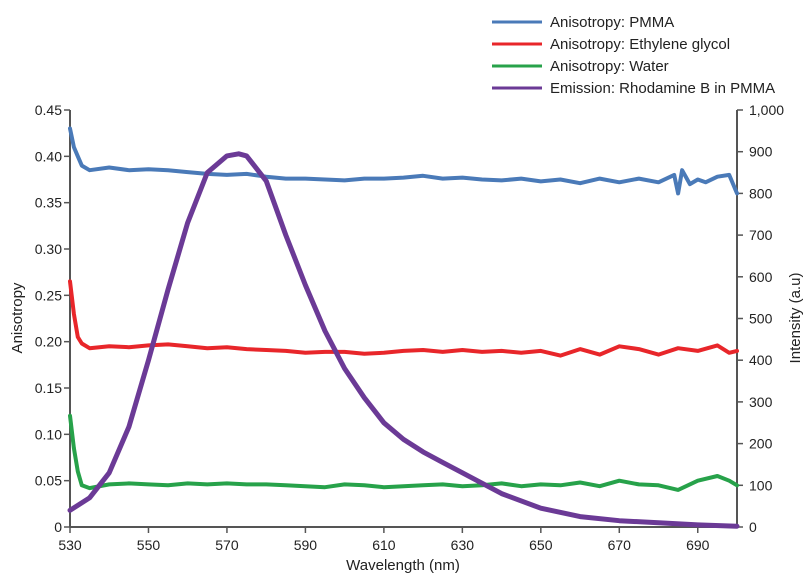 The image size is (809, 574). I want to click on x-tick-label: 610, so click(384, 545).